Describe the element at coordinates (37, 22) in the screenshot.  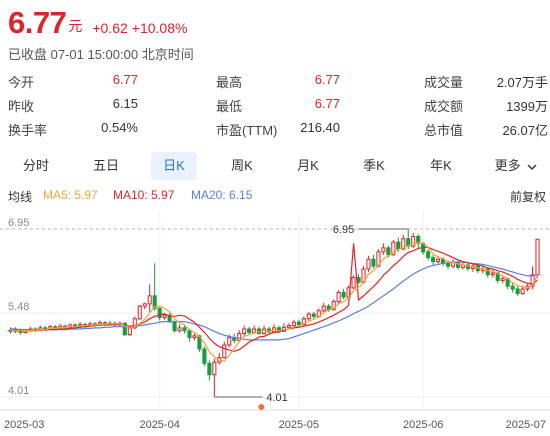
I see `current-price: 6.77` at that location.